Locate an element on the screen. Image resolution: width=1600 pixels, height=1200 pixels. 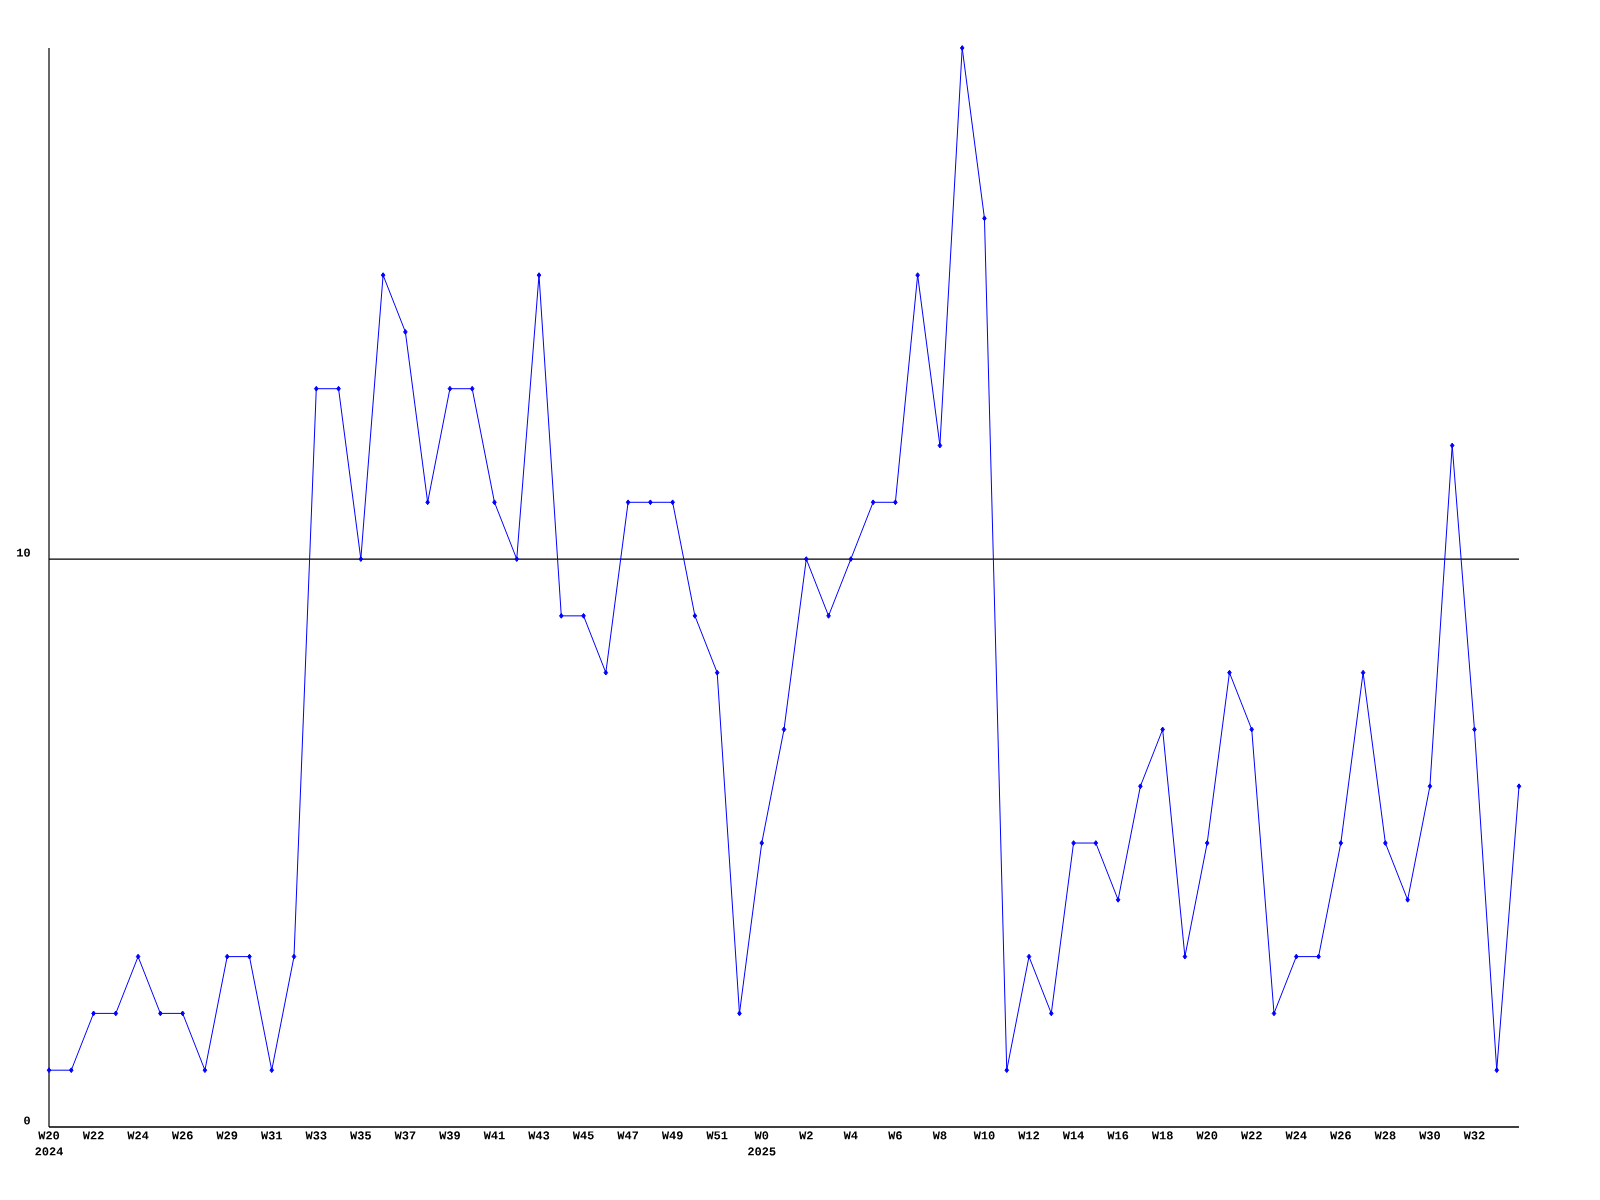
y-tick-label: 10 is located at coordinates (23, 552).